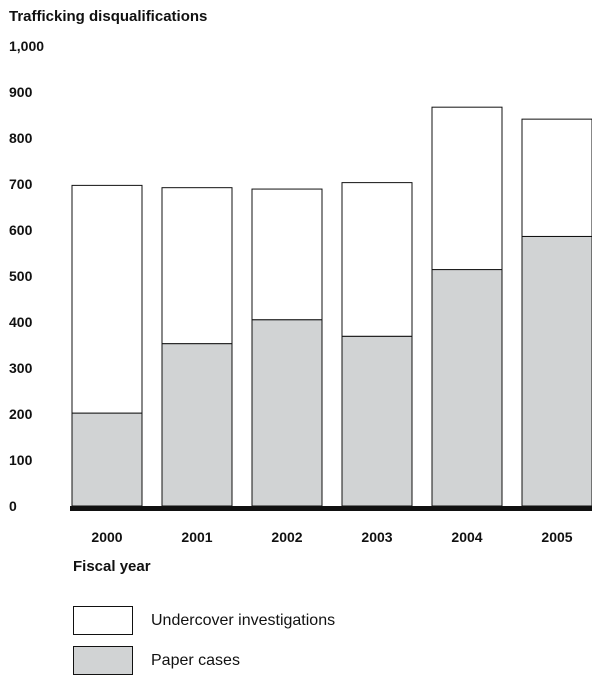  Describe the element at coordinates (287, 413) in the screenshot. I see `bar-paper-2002` at that location.